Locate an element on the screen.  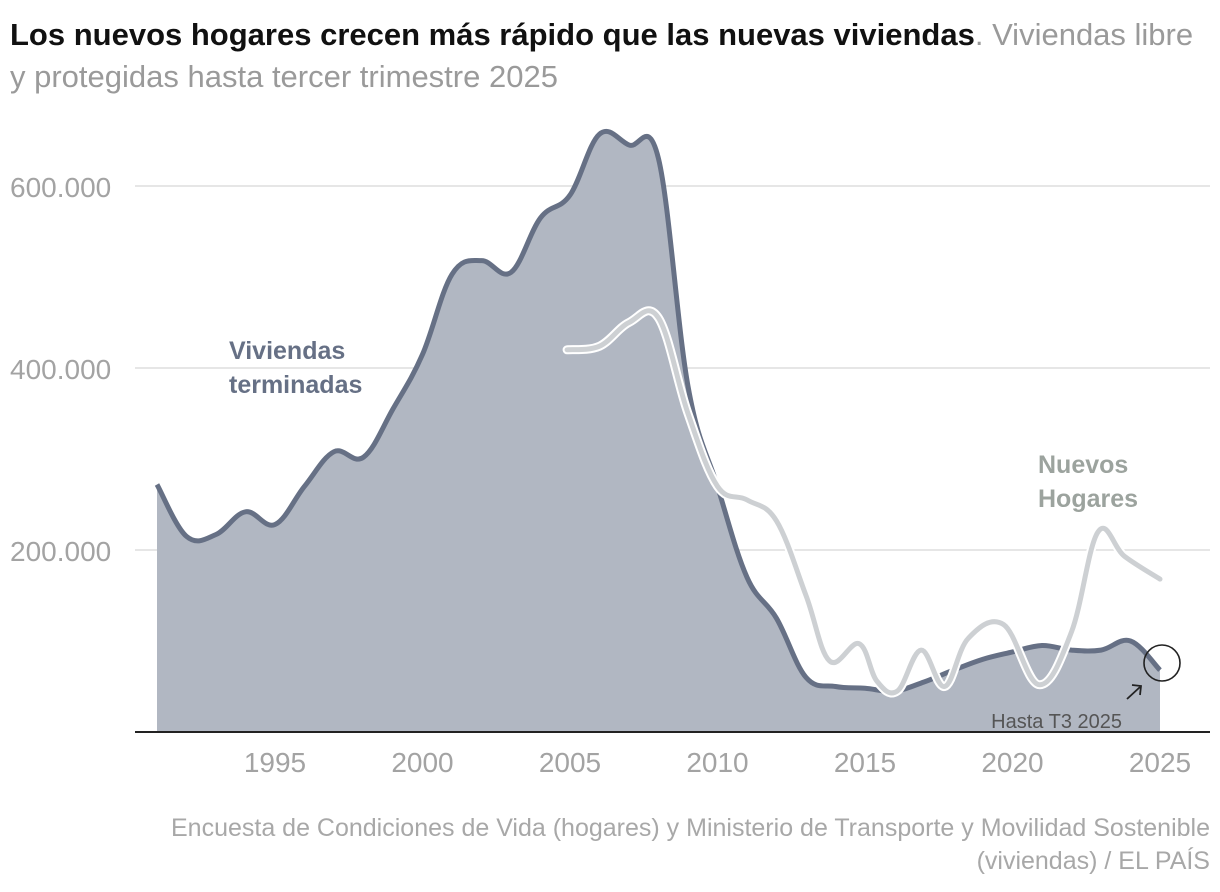
x-axis-ticks: 1995 2000 2005 2010 2015 2020 2025 is located at coordinates (717, 762).